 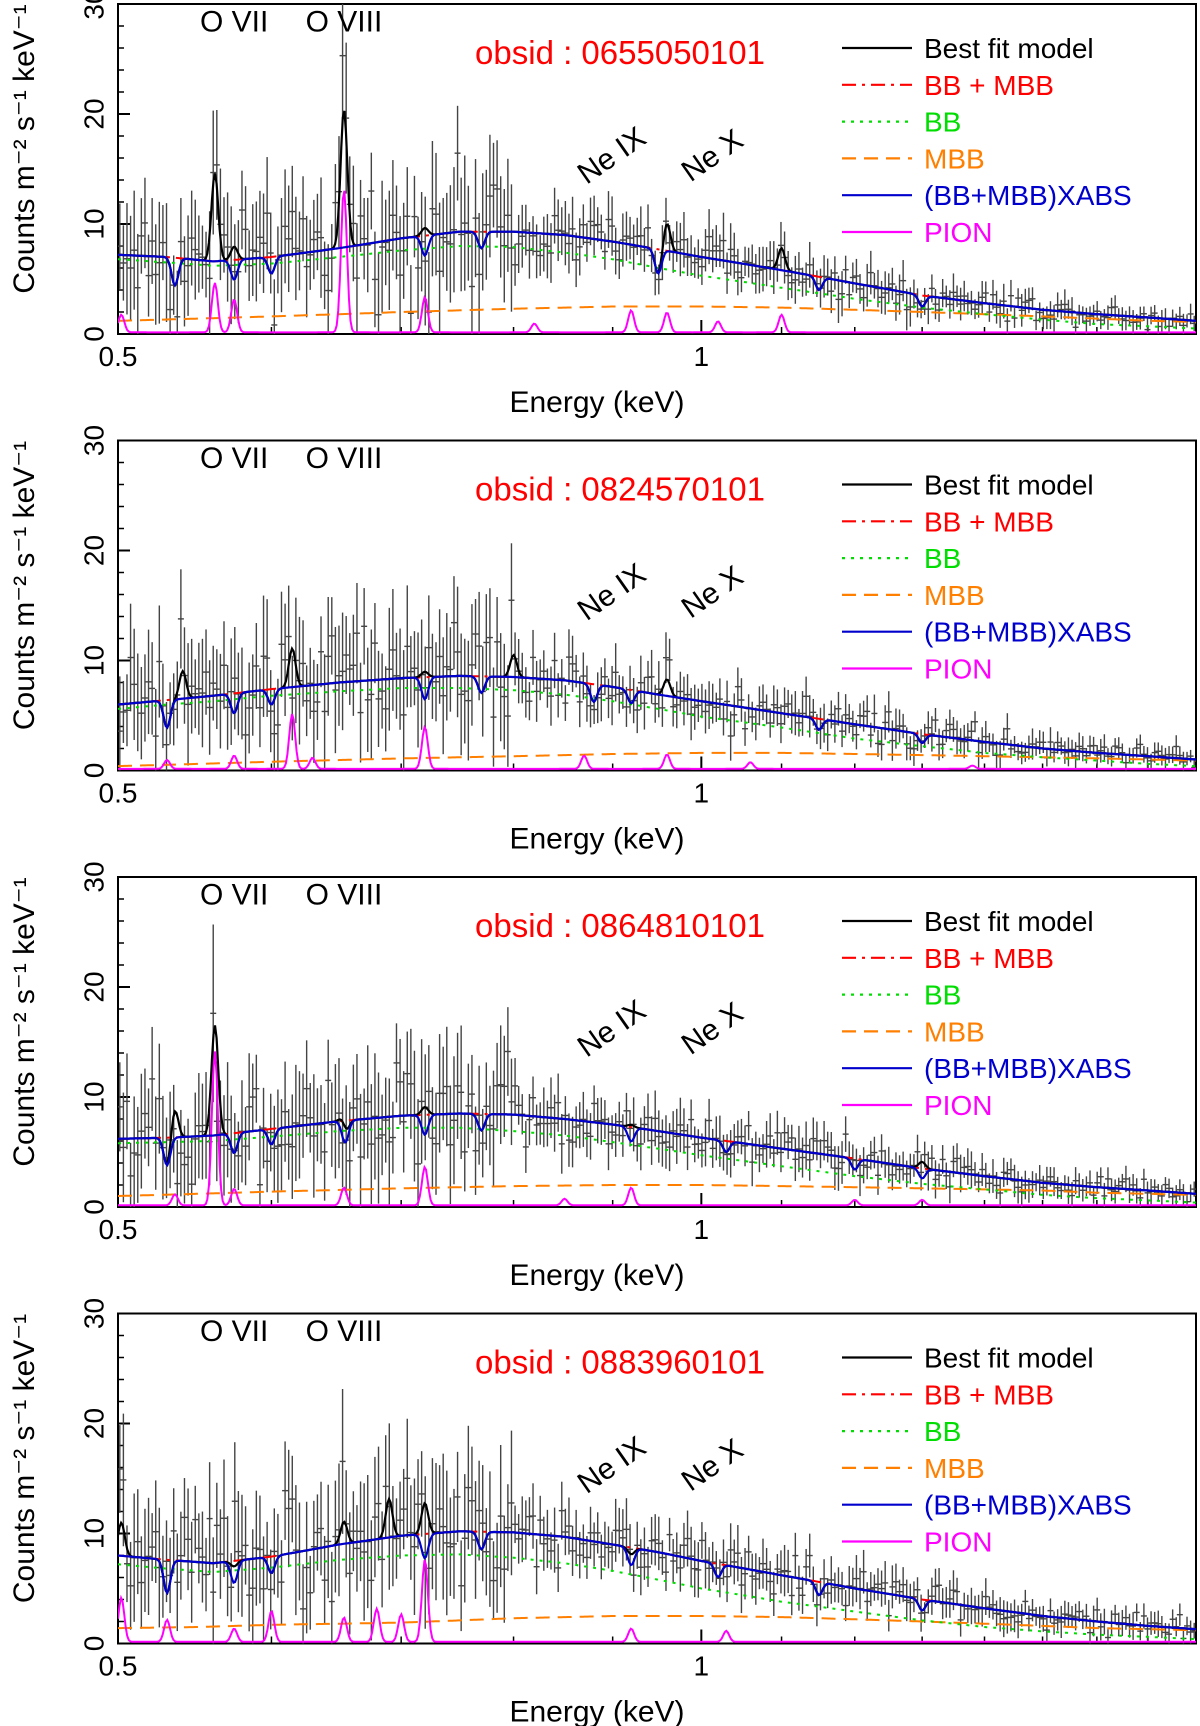 What do you see at coordinates (620, 489) in the screenshot?
I see `obsid-label: obsid : 0824570101` at bounding box center [620, 489].